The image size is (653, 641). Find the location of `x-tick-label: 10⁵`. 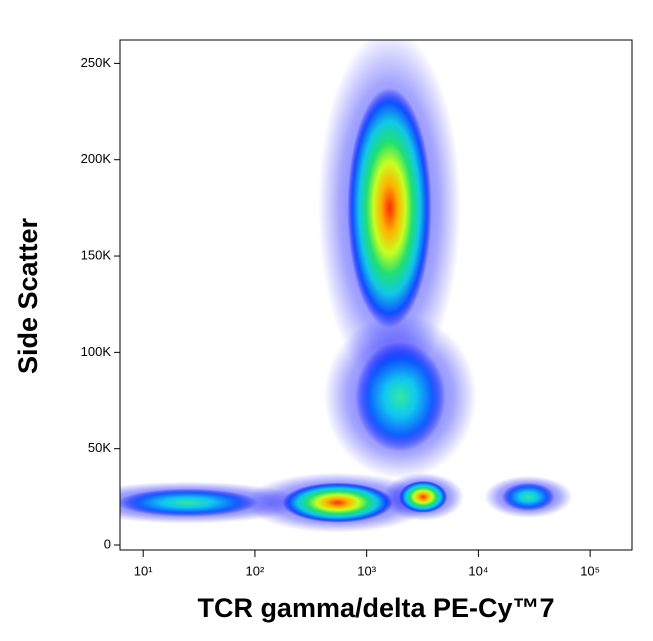

x-tick-label: 10⁵ is located at coordinates (590, 570).